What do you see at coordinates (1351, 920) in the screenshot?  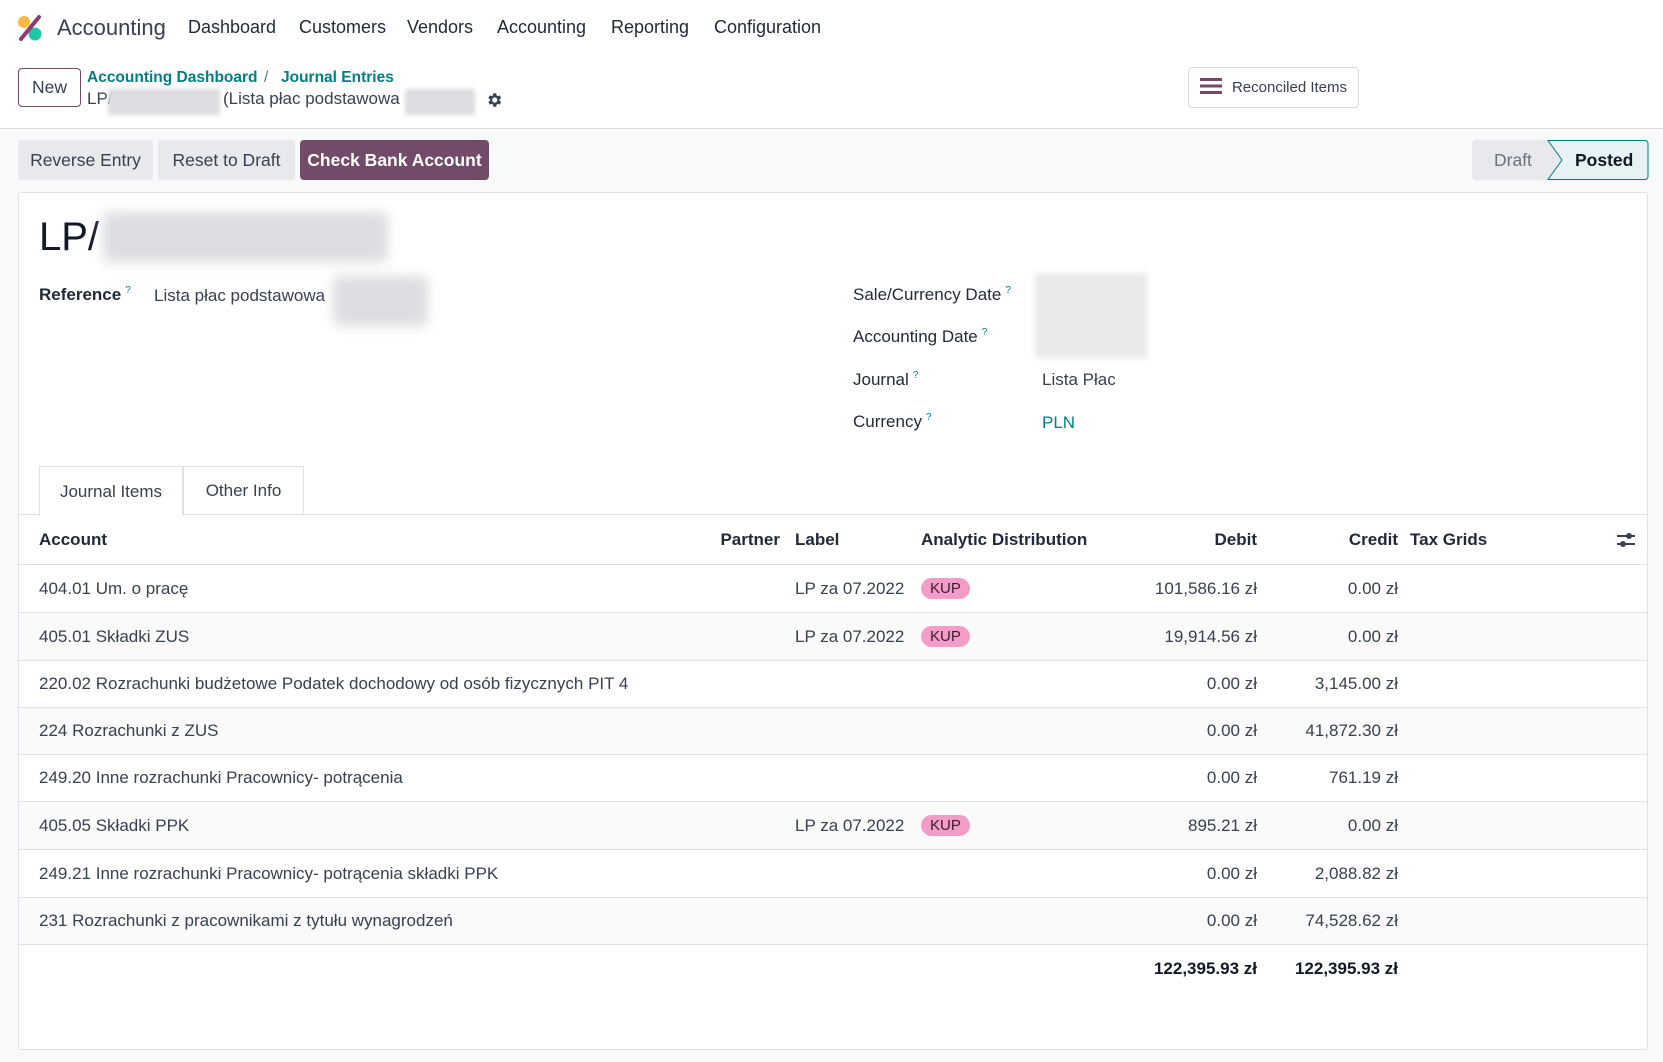 I see `credit-cell: 74,528.62 zł` at bounding box center [1351, 920].